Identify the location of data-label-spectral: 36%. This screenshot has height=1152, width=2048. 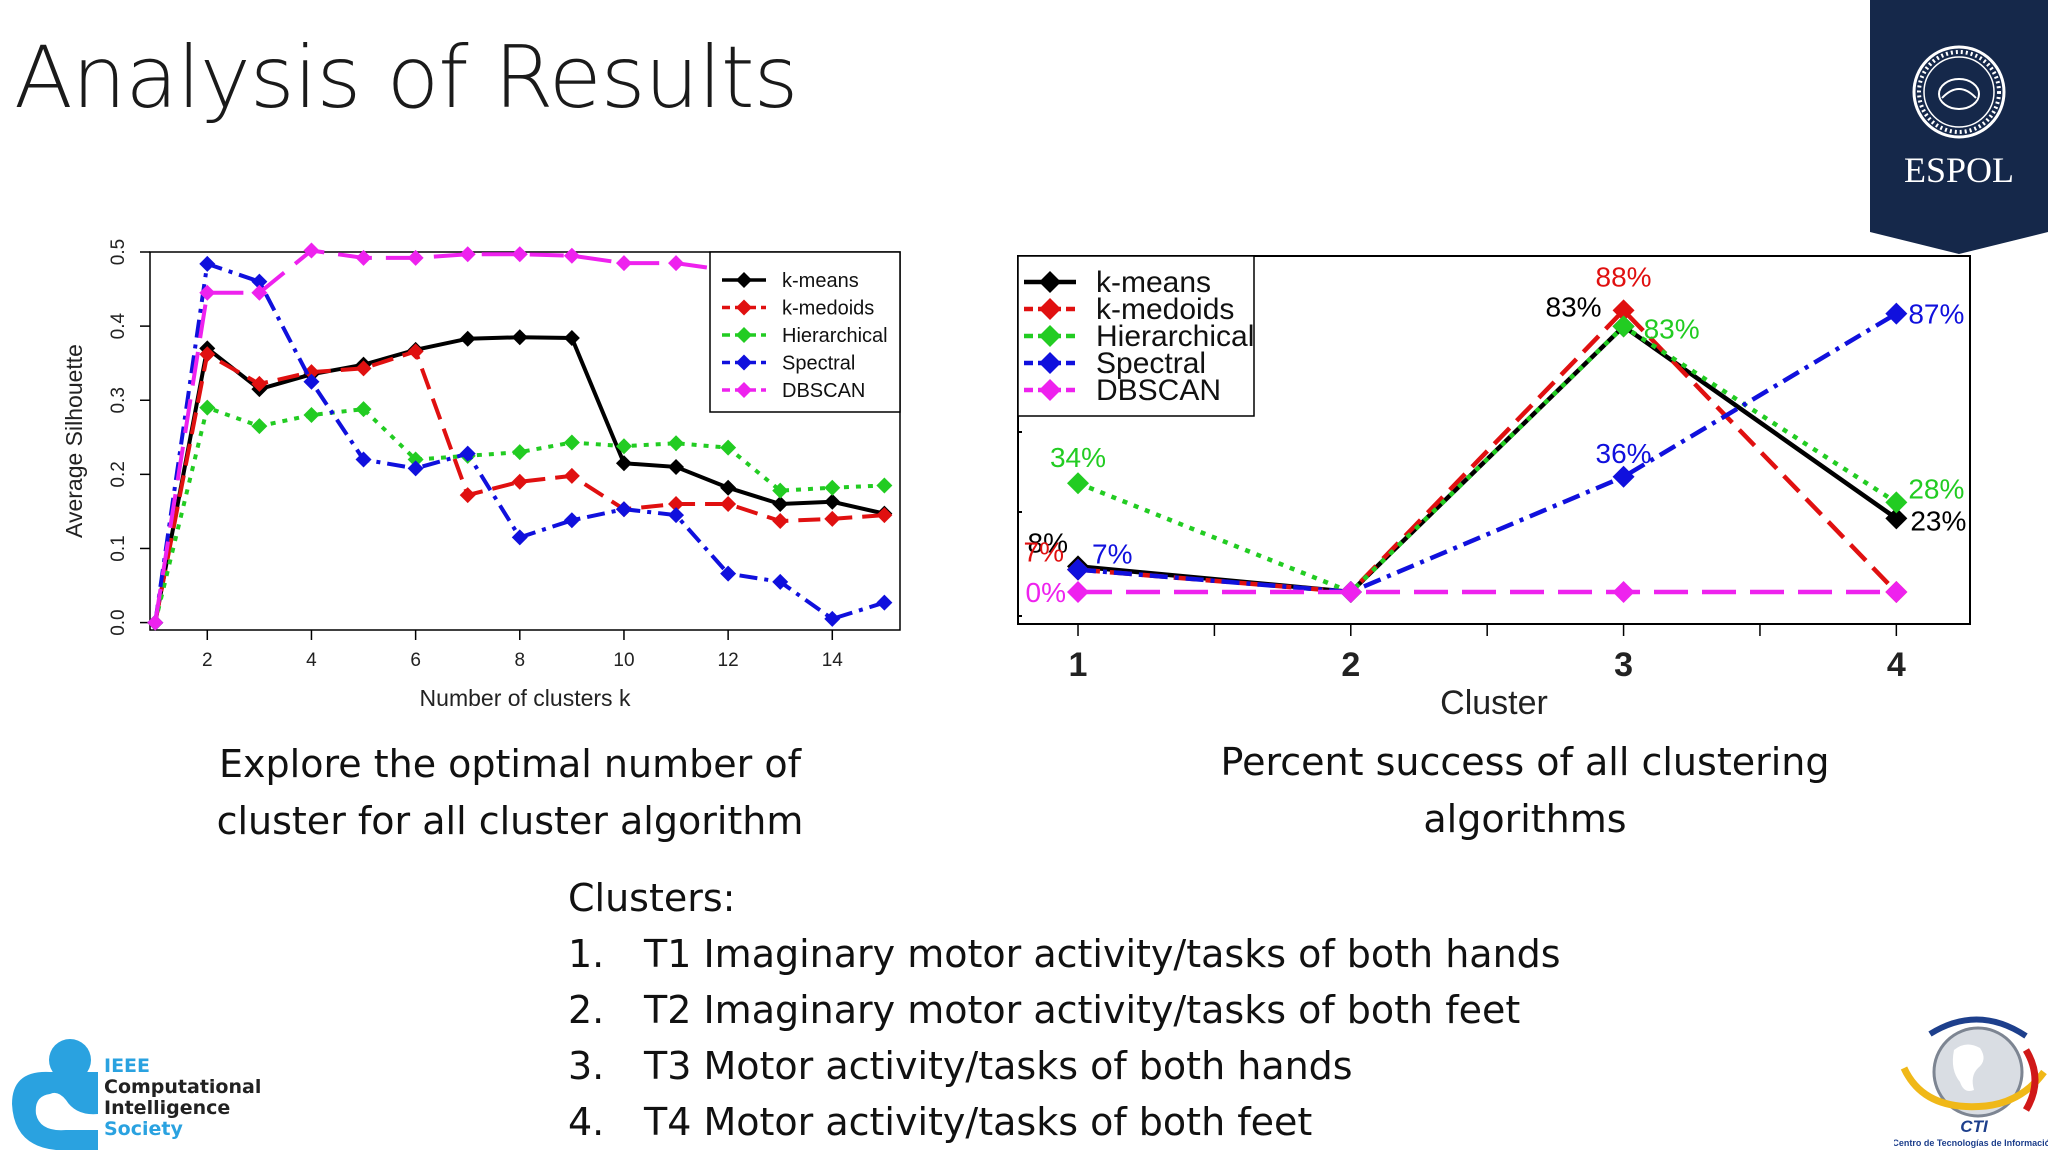
(1624, 453).